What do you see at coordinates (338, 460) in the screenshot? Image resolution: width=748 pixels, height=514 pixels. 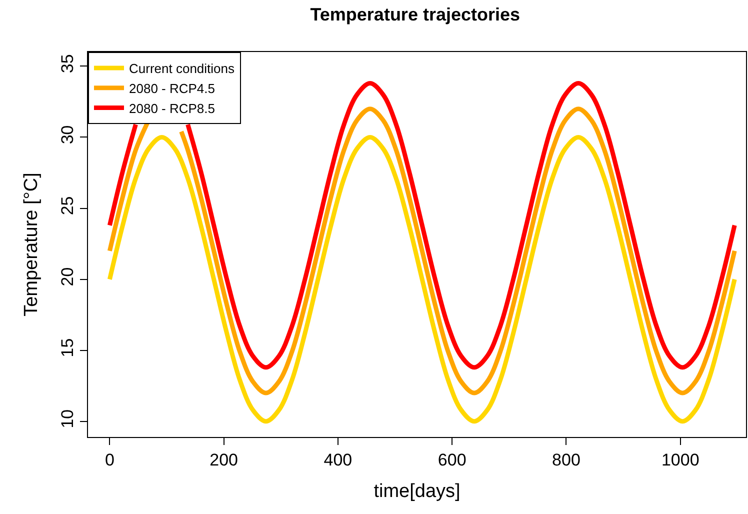 I see `x-tick-label: 400` at bounding box center [338, 460].